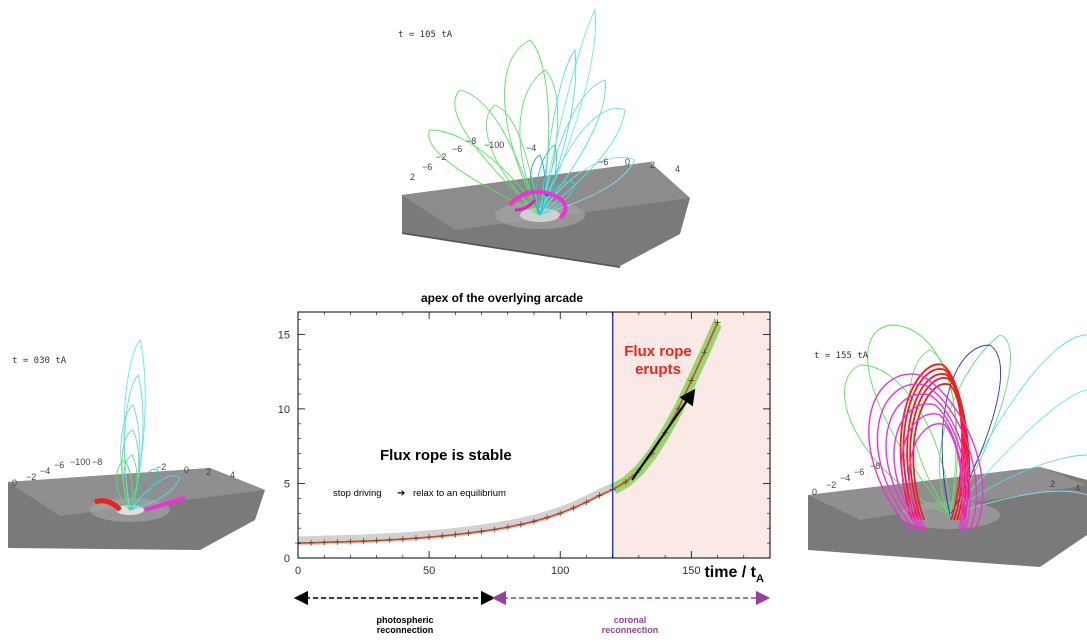  Describe the element at coordinates (284, 410) in the screenshot. I see `y-tick-label: 10` at that location.